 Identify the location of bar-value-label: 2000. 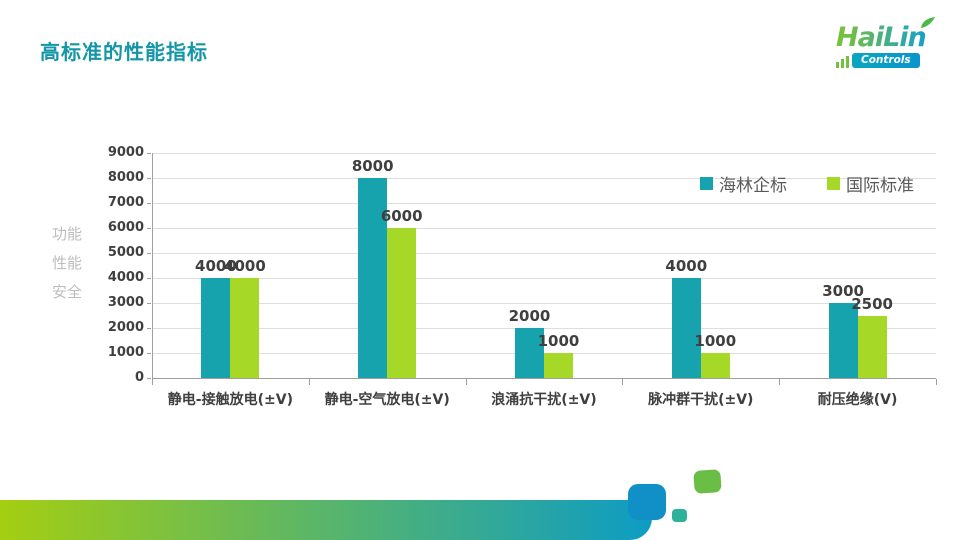
(529, 316).